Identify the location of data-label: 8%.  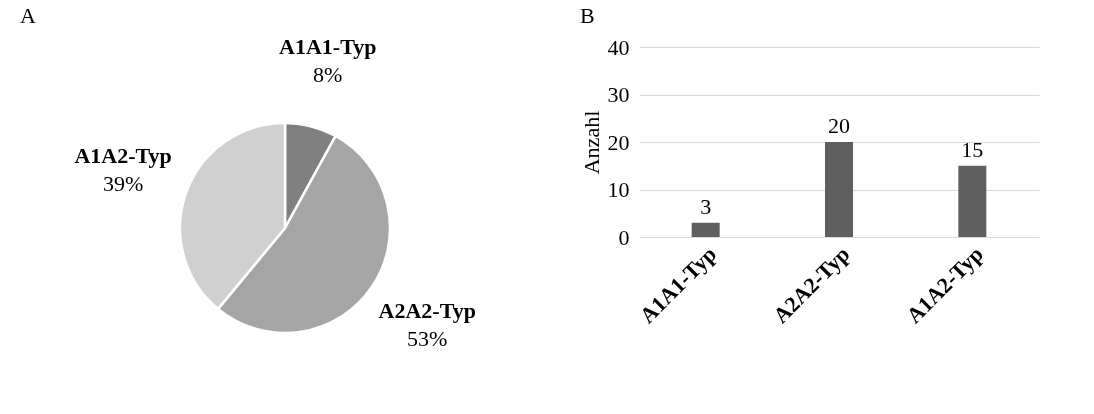
(328, 75).